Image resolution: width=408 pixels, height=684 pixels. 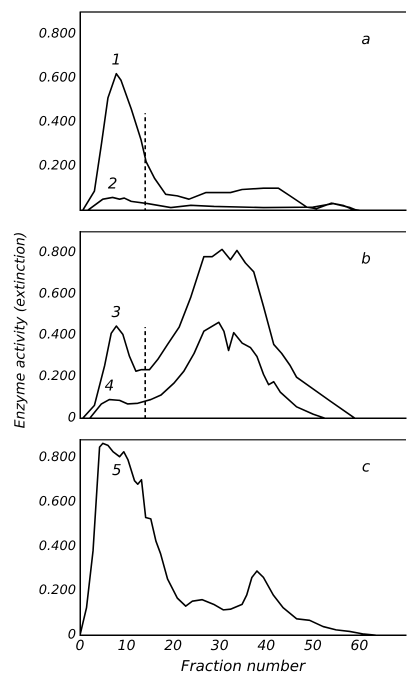 I want to click on x-tick-label: 10, so click(x=127, y=646).